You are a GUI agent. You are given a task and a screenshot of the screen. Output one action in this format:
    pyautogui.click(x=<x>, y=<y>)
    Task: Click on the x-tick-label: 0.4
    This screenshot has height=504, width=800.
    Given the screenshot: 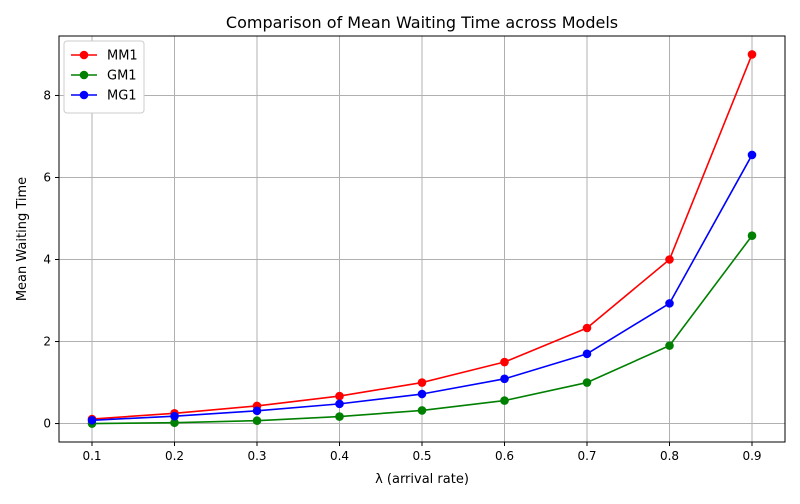 What is the action you would take?
    pyautogui.click(x=339, y=456)
    